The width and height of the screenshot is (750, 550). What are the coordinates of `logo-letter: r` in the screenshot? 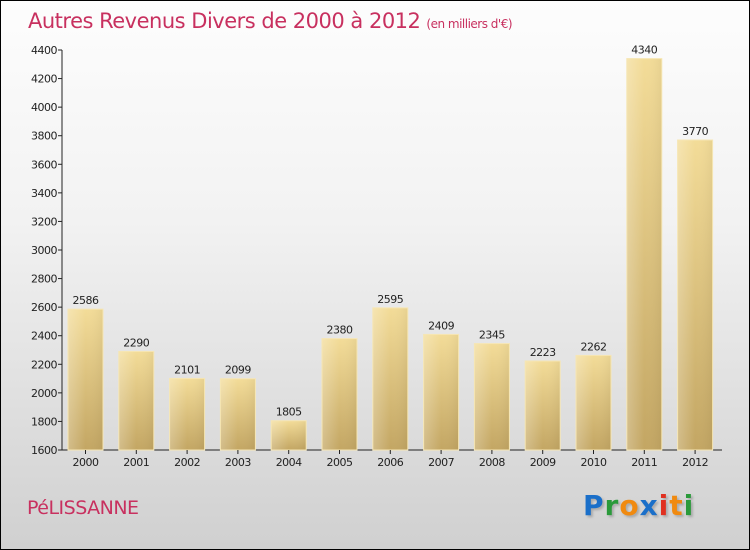 It's located at (612, 505).